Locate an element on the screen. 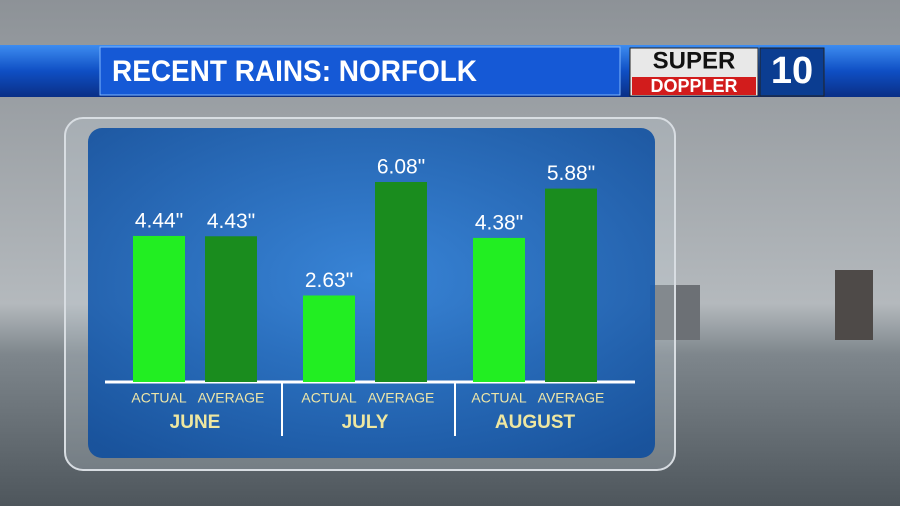 This screenshot has height=511, width=900. building is located at coordinates (854, 305).